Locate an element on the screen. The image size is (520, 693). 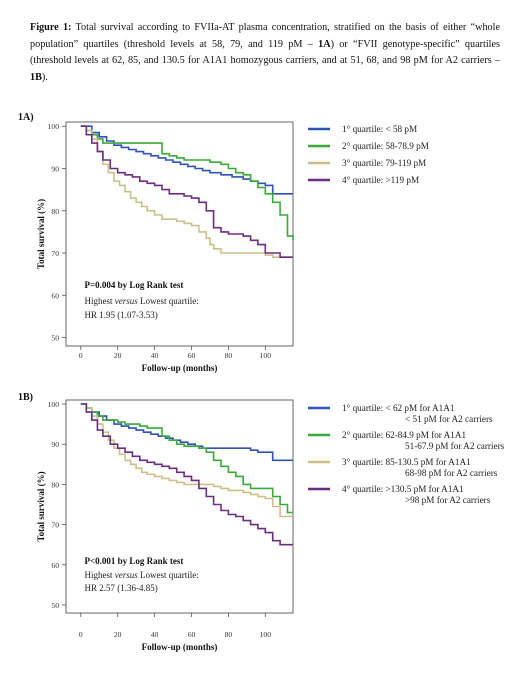
legend-label-quartile-2-line2: 51-67.9 pM for A2 carriers is located at coordinates (455, 446).